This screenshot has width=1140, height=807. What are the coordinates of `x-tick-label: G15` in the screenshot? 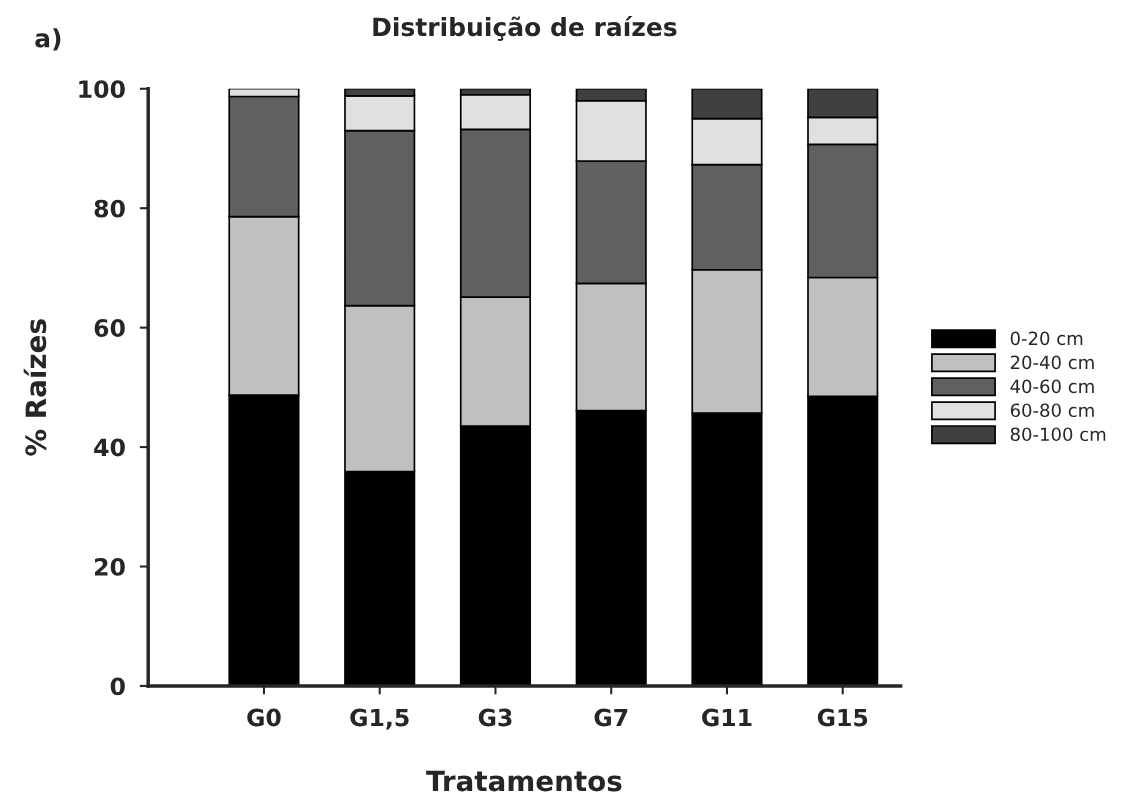 It's located at (842, 717).